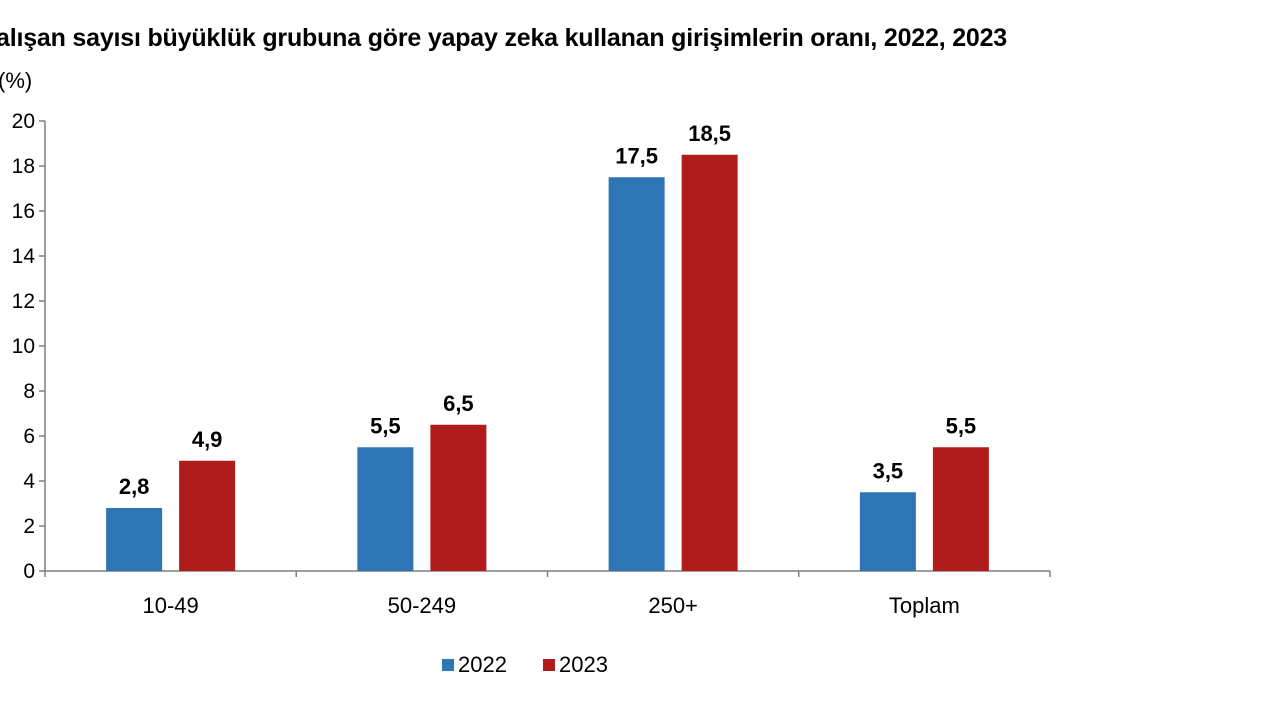  I want to click on data-label: 3,5, so click(888, 470).